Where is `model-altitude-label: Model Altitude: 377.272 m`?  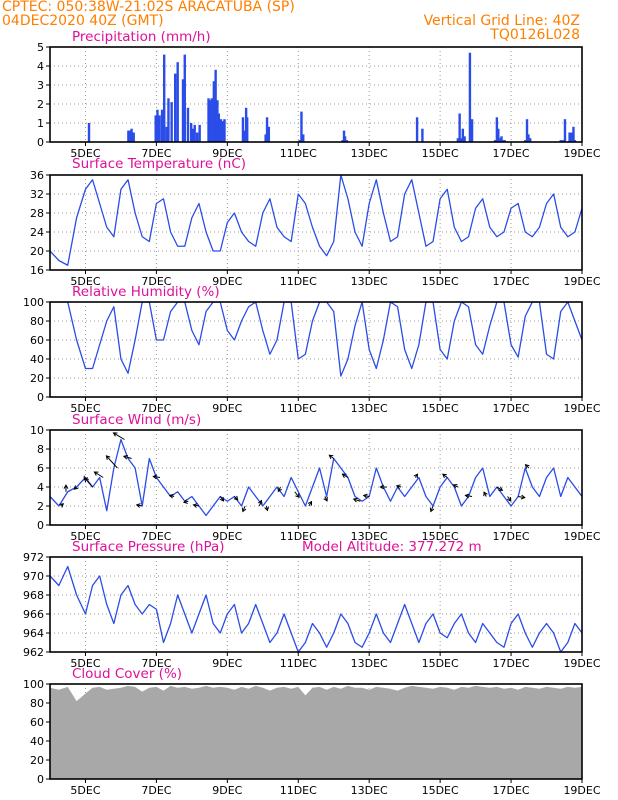
model-altitude-label: Model Altitude: 377.272 m is located at coordinates (392, 547).